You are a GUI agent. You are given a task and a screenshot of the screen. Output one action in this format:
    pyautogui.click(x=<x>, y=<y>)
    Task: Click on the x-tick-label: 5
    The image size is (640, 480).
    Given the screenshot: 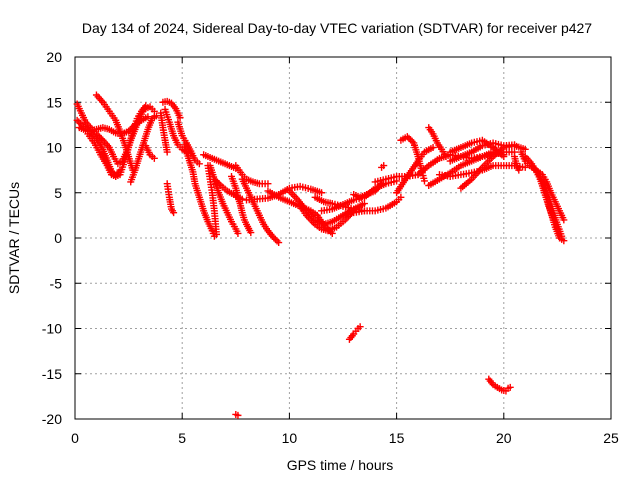 What is the action you would take?
    pyautogui.click(x=182, y=438)
    